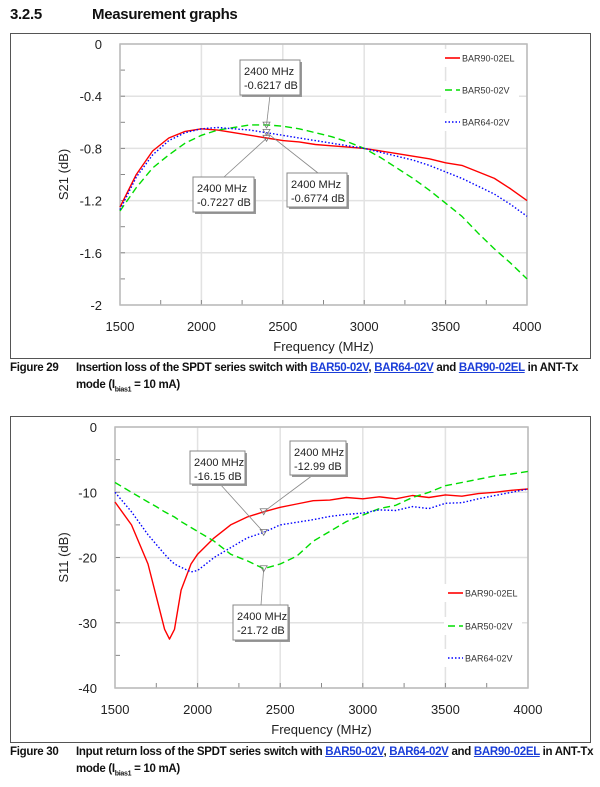  I want to click on annotation-value: -0.6217 dB, so click(271, 86).